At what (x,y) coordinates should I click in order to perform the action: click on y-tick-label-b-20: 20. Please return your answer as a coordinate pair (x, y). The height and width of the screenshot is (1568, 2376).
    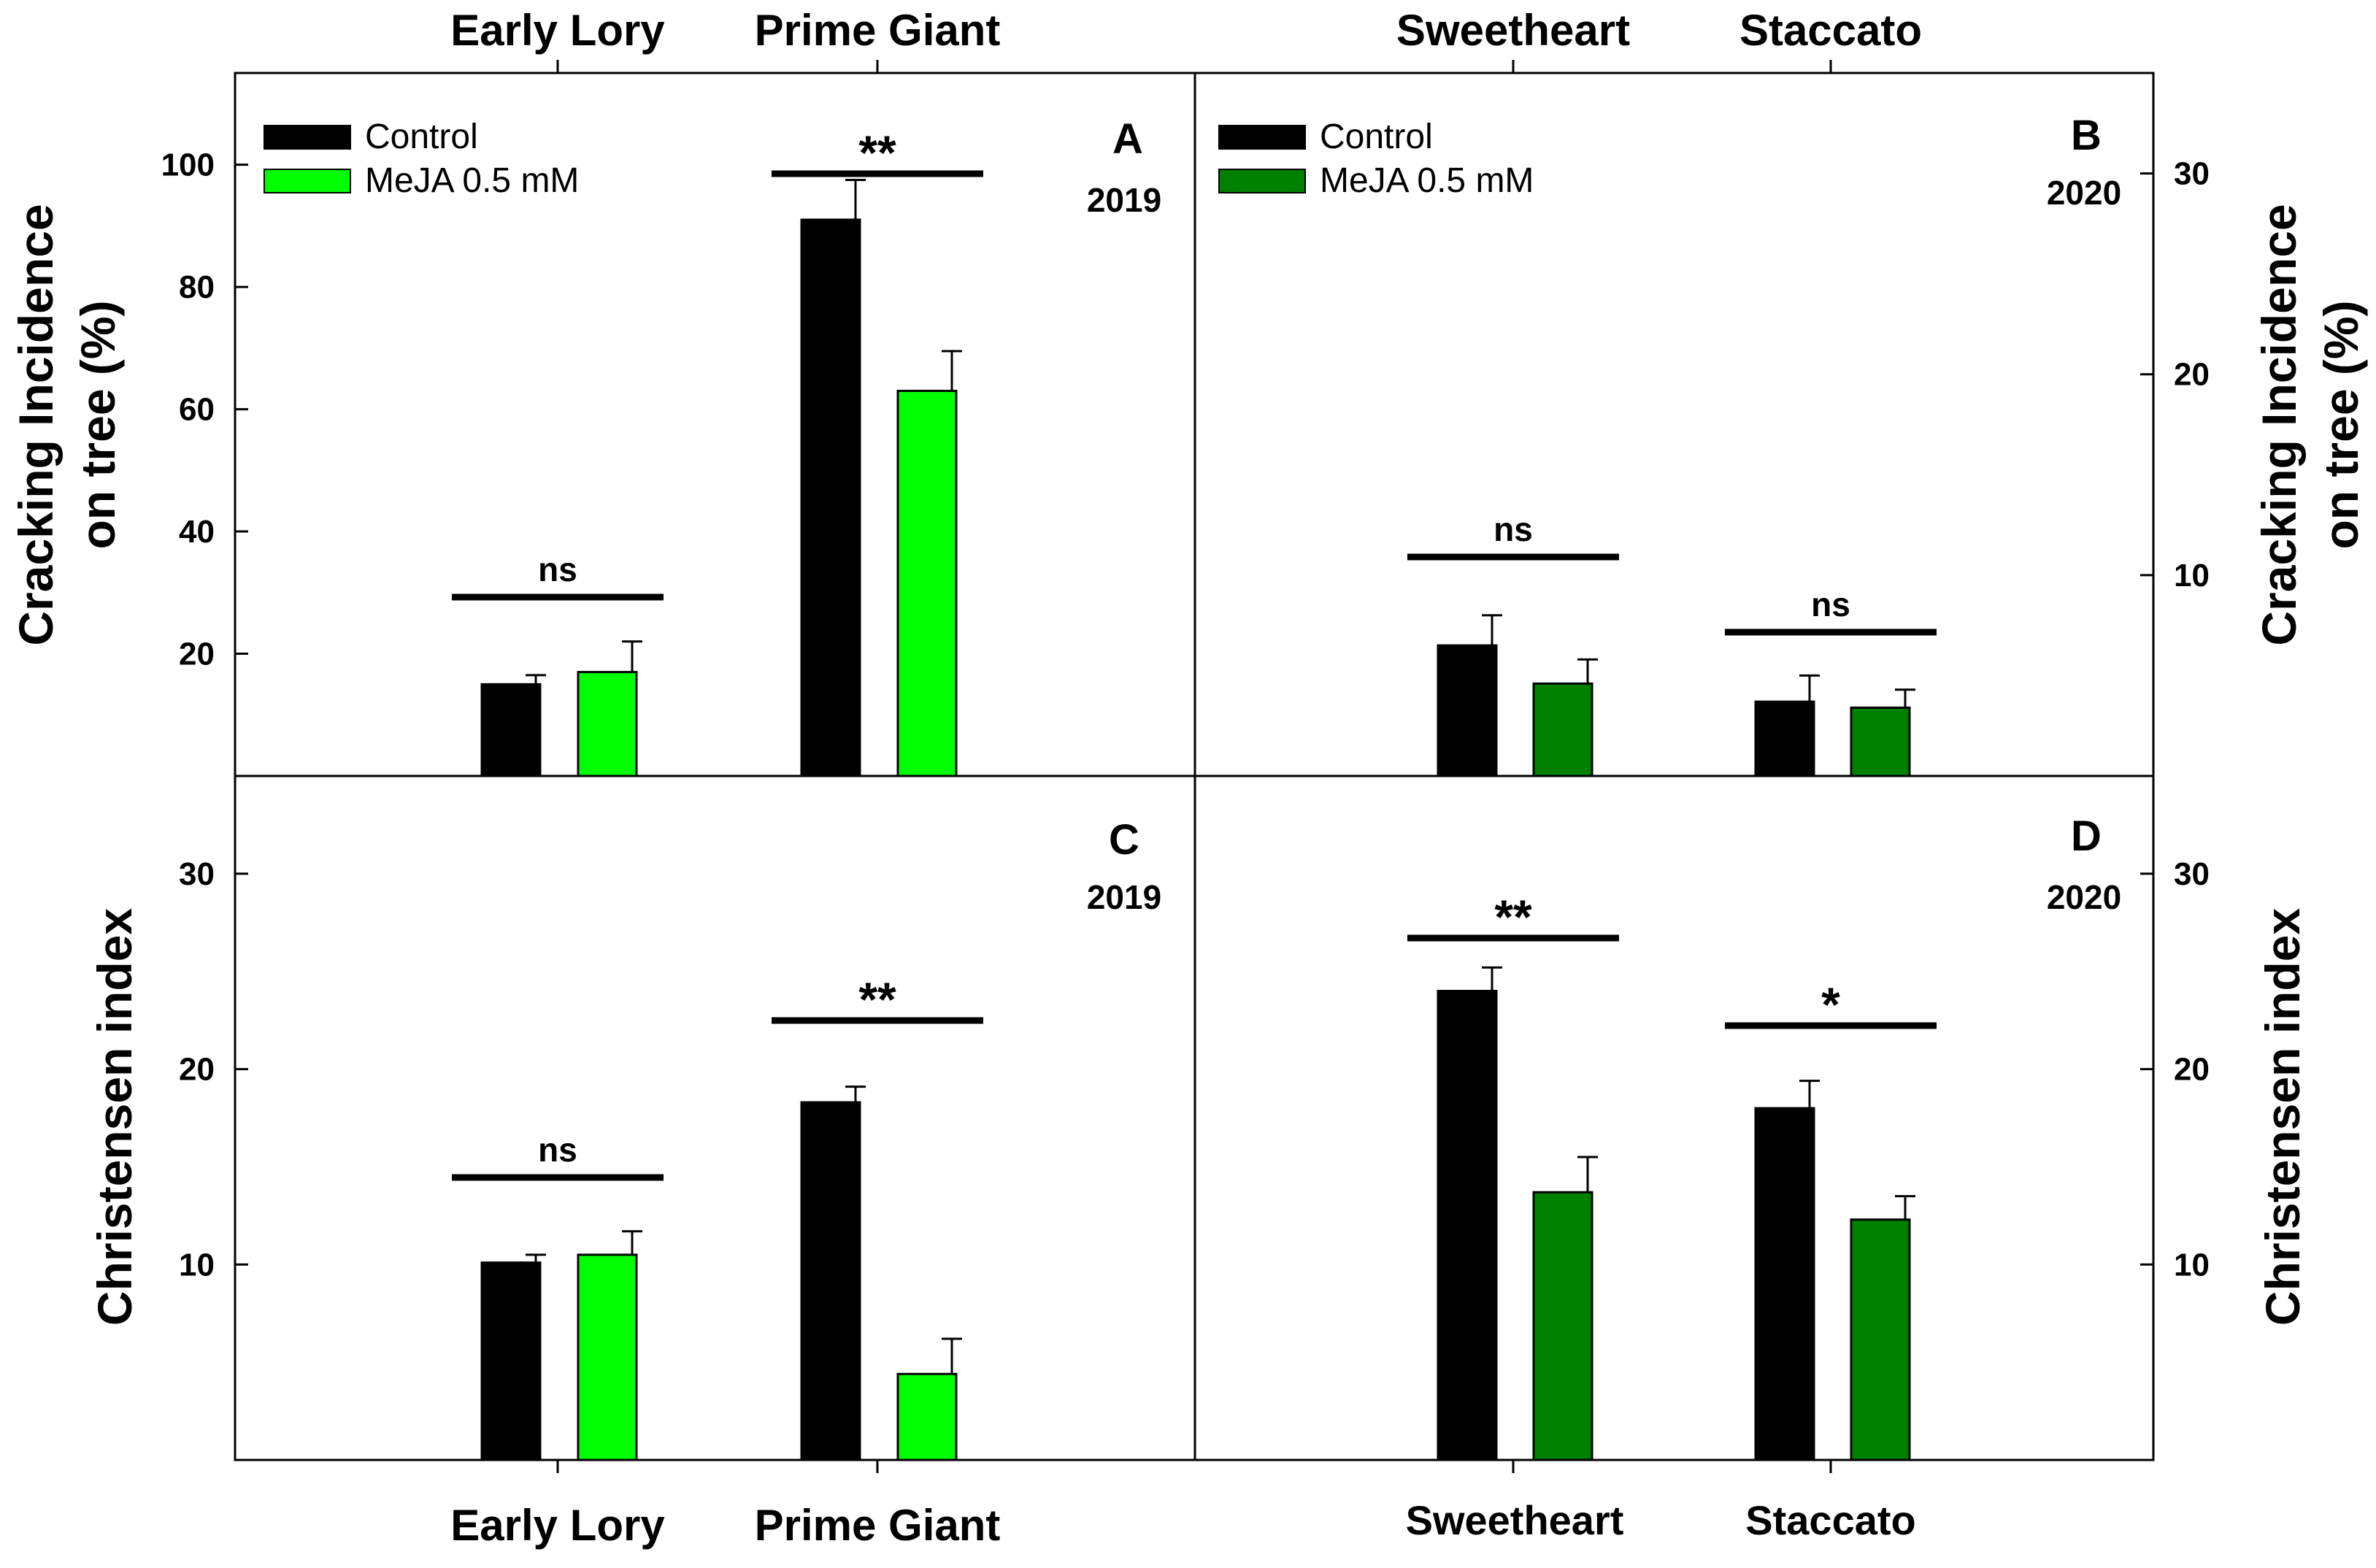
    Looking at the image, I should click on (2192, 375).